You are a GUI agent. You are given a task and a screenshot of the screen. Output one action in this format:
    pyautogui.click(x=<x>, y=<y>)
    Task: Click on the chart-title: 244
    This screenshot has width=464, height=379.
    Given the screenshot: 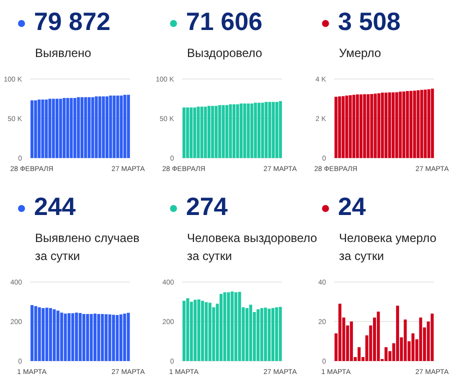 What is the action you would take?
    pyautogui.click(x=55, y=207)
    